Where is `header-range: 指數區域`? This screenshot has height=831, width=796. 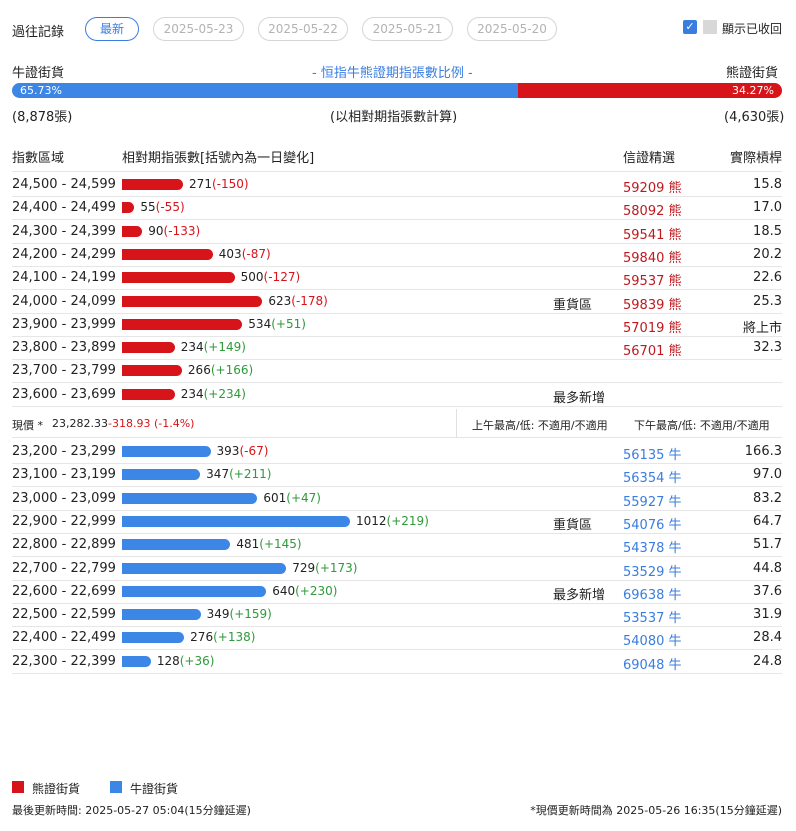 header-range: 指數區域 is located at coordinates (38, 158).